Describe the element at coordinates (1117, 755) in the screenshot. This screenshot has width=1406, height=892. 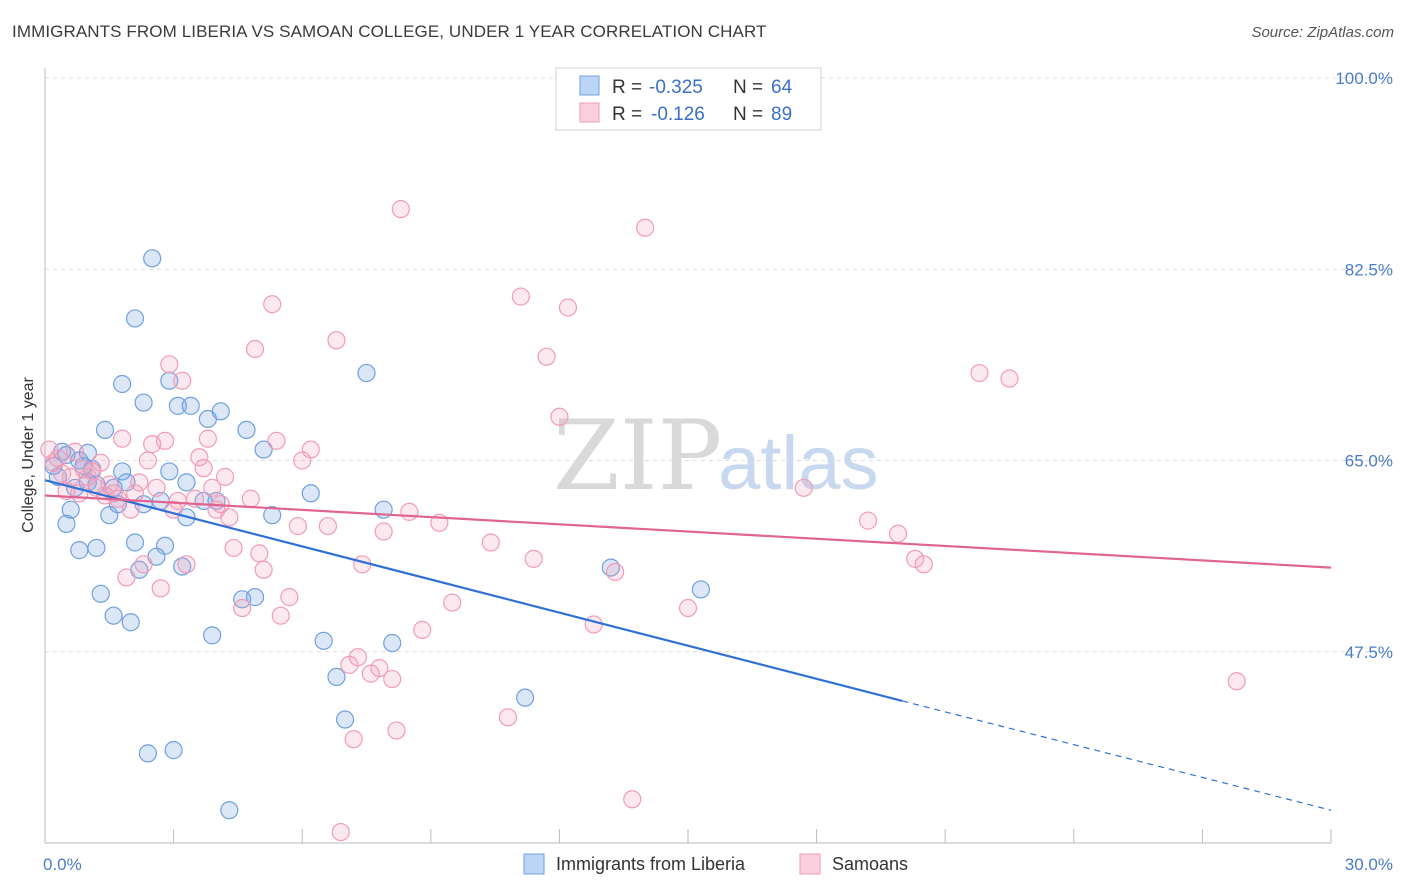
I see `trend-line-liberia-extension` at that location.